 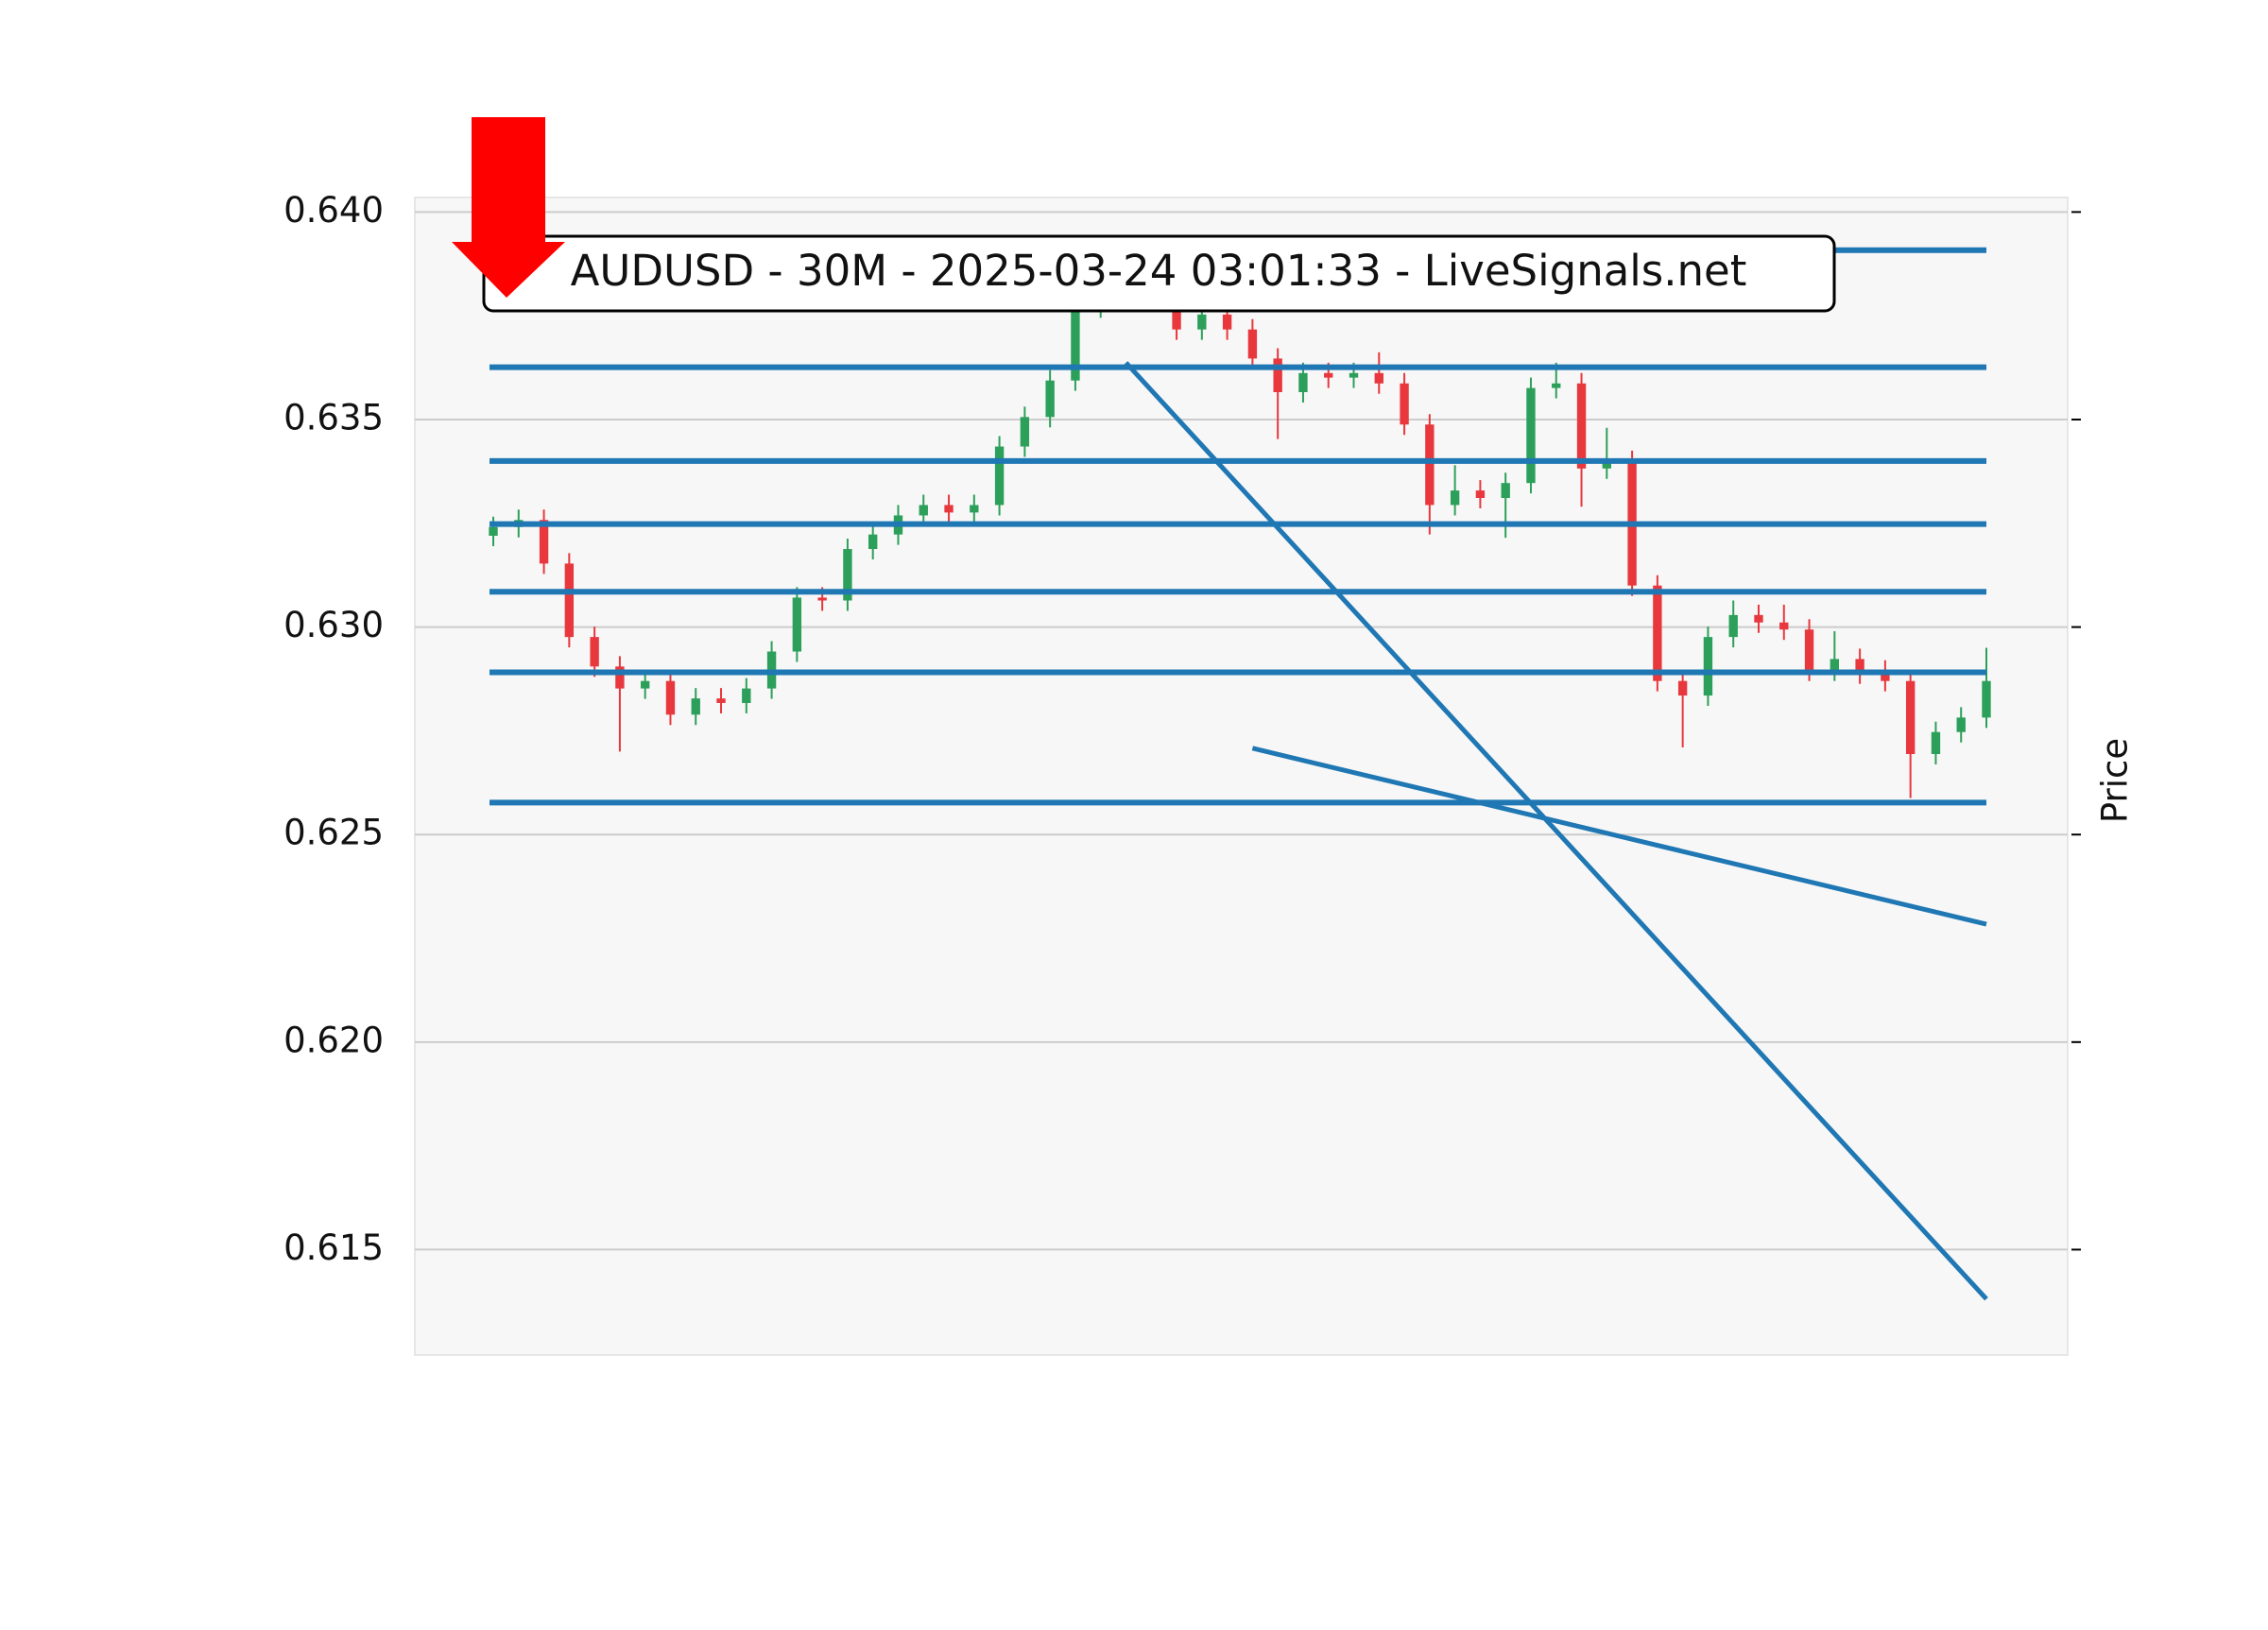 I want to click on y-tick-label: 0.625, so click(x=334, y=833).